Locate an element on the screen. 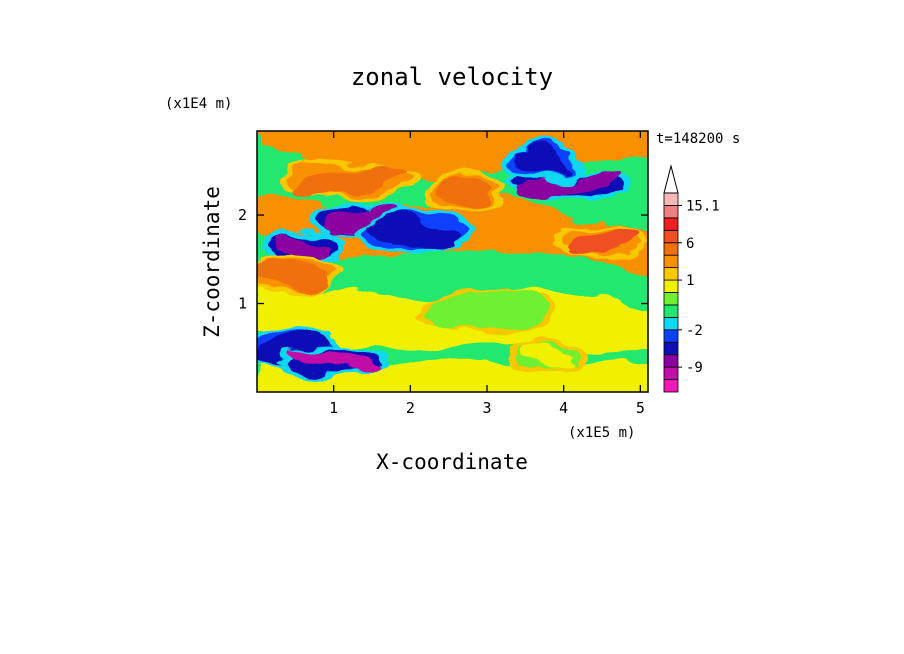 The height and width of the screenshot is (654, 904). x-tick-label: 5 is located at coordinates (640, 408).